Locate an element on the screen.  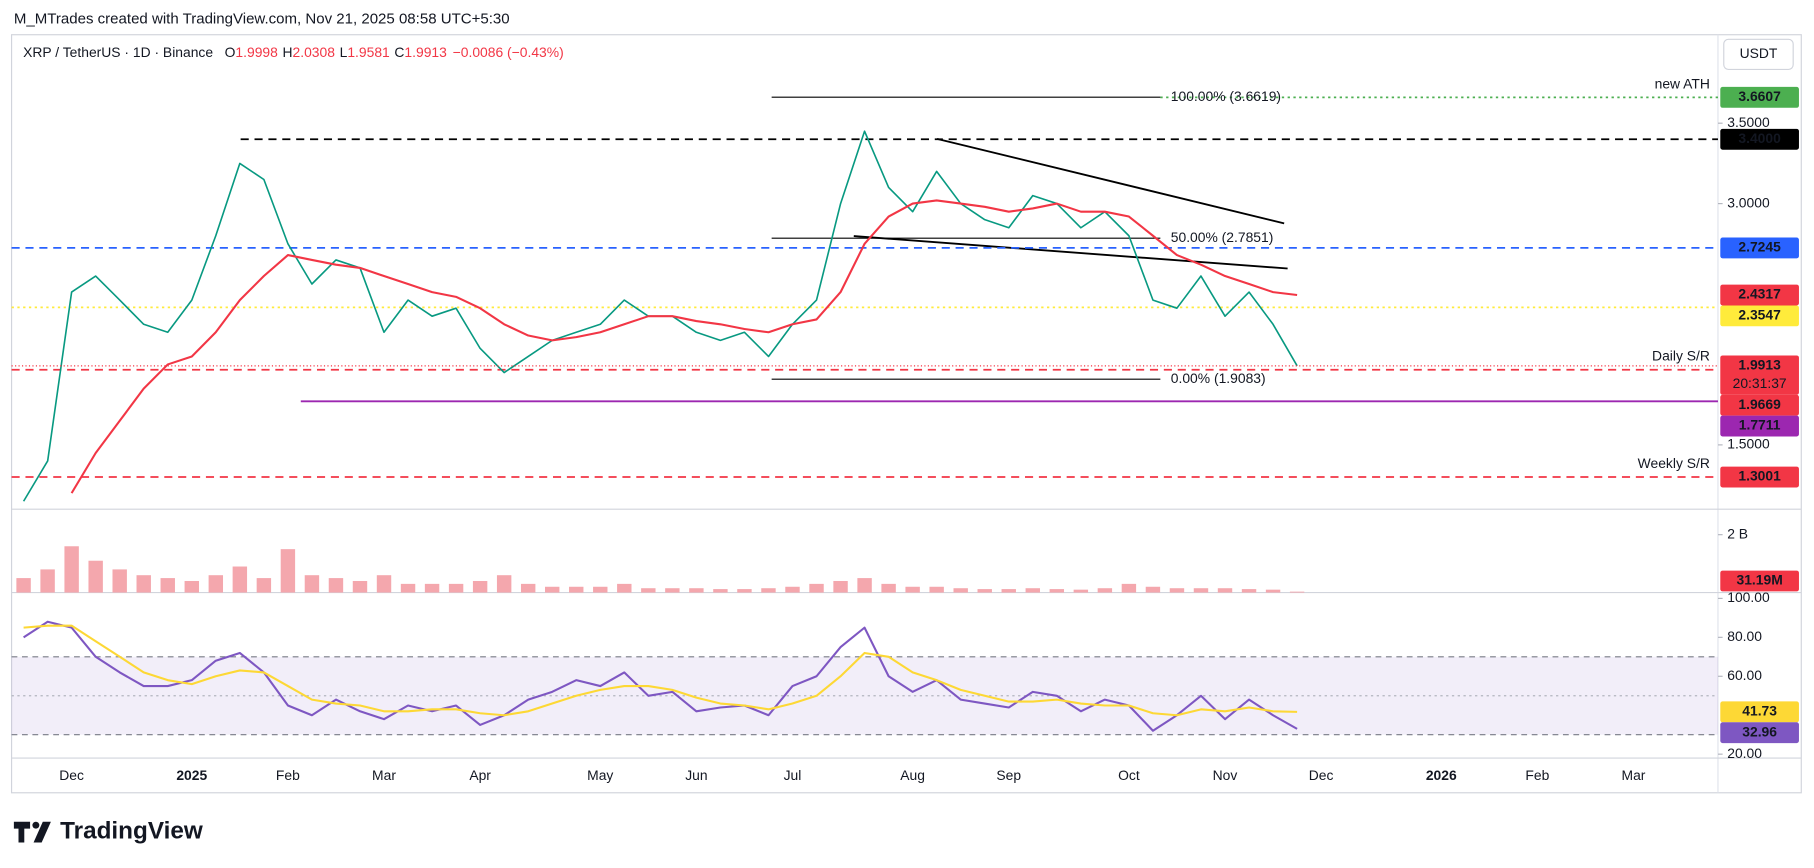
level-name: new ATH is located at coordinates (1682, 83).